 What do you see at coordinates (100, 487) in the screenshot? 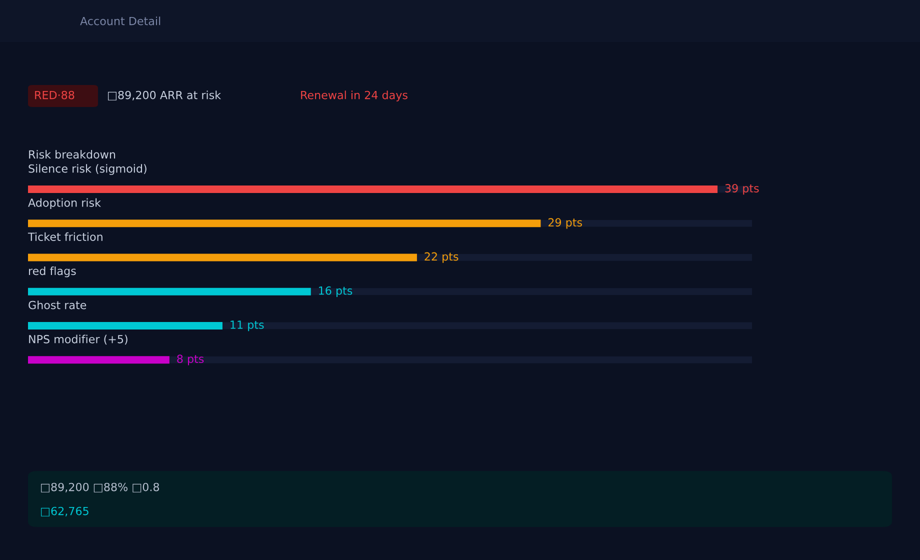
I see `text: □89,200 □88% □0.8` at bounding box center [100, 487].